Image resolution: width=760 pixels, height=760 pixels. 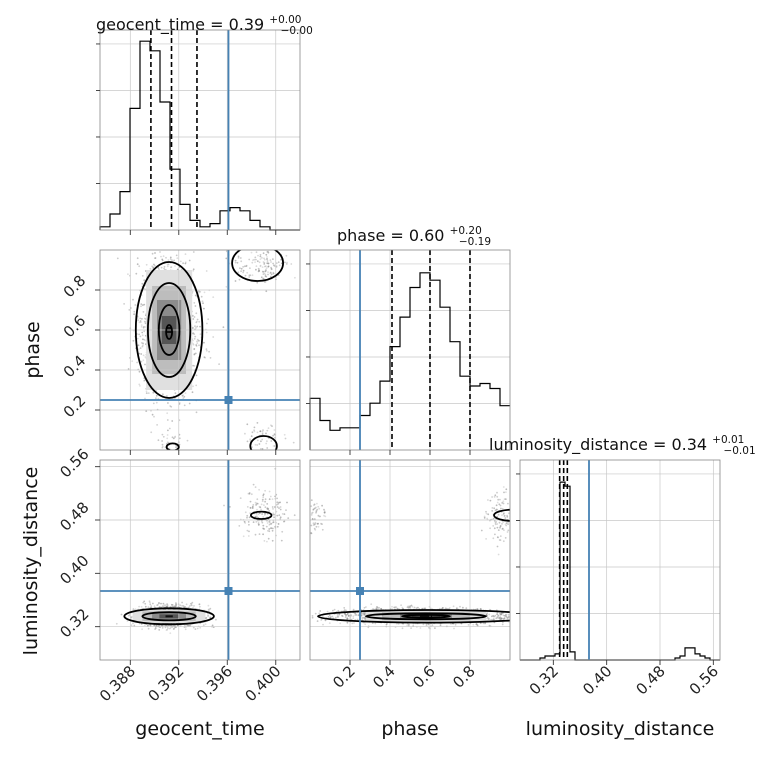 What do you see at coordinates (199, 729) in the screenshot?
I see `x-axis-label-geocent-time: geocent_time` at bounding box center [199, 729].